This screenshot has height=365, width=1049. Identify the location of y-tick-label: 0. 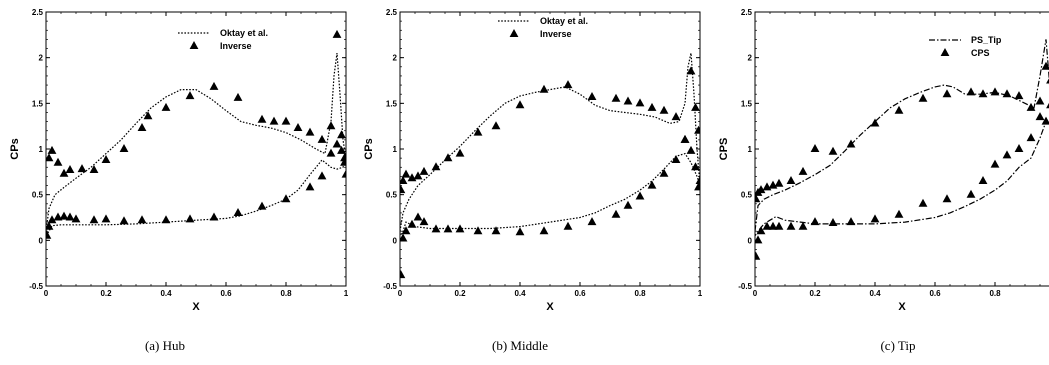
(750, 240).